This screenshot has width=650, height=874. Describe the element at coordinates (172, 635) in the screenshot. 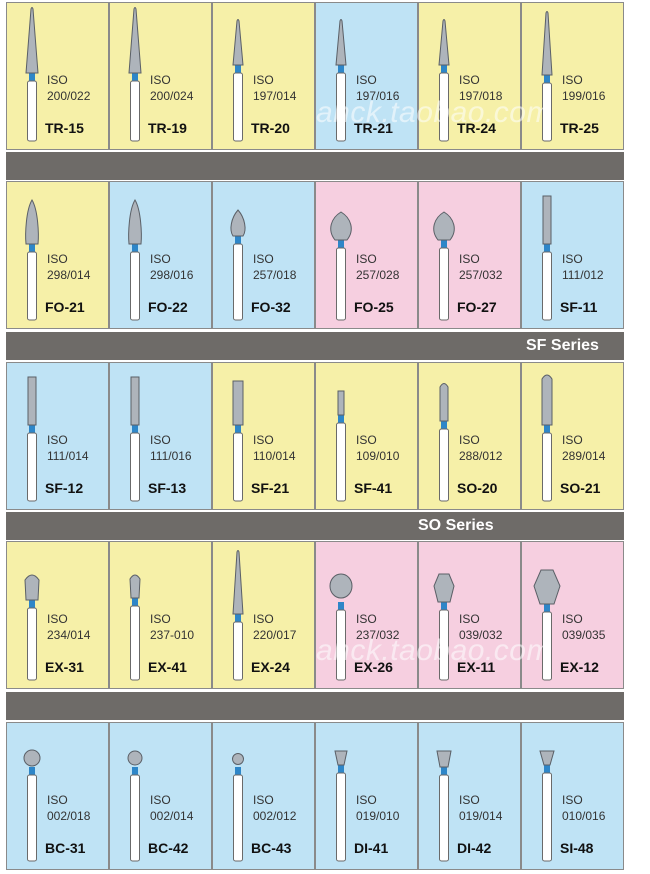

I see `iso-number: 237-010` at that location.